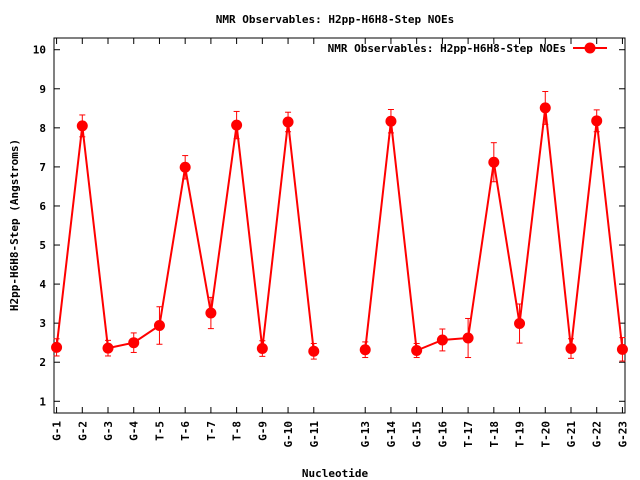 The image size is (640, 480). Describe the element at coordinates (42, 323) in the screenshot. I see `y-tick-label: 3` at that location.